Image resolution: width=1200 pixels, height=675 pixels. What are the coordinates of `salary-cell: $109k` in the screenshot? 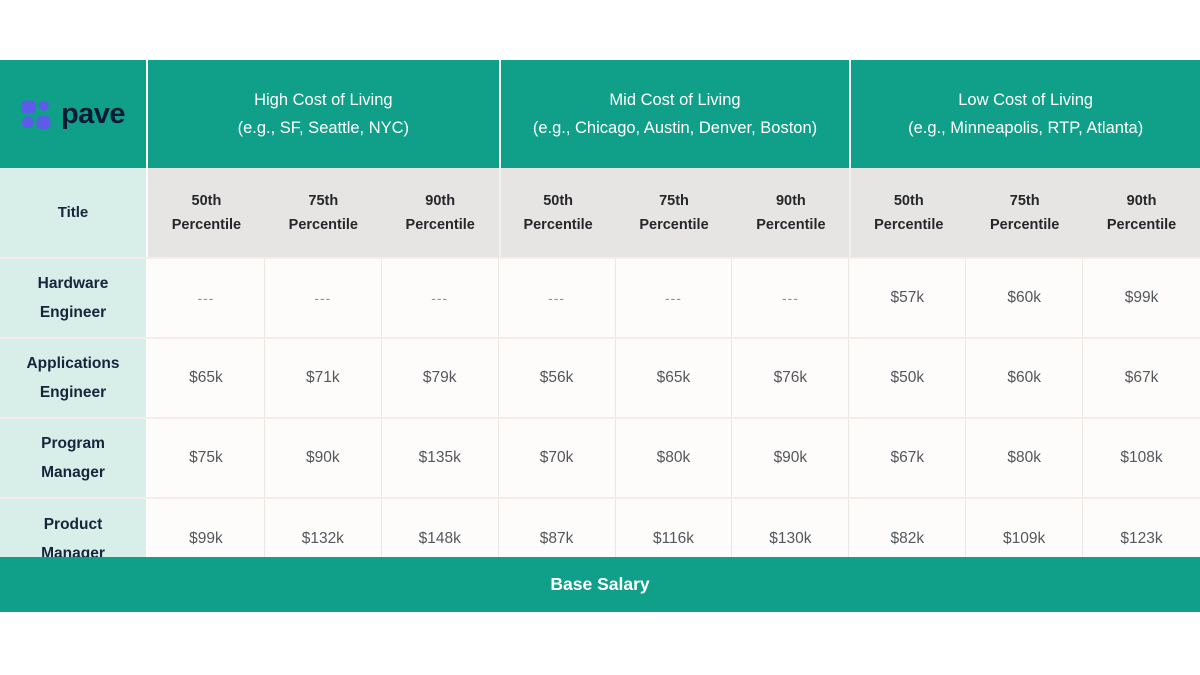 It's located at (1025, 528).